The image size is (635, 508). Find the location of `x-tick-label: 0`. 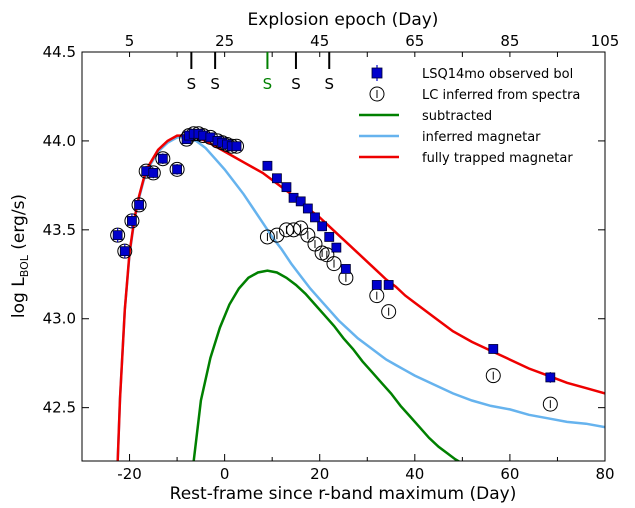

x-tick-label: 0 is located at coordinates (225, 474).